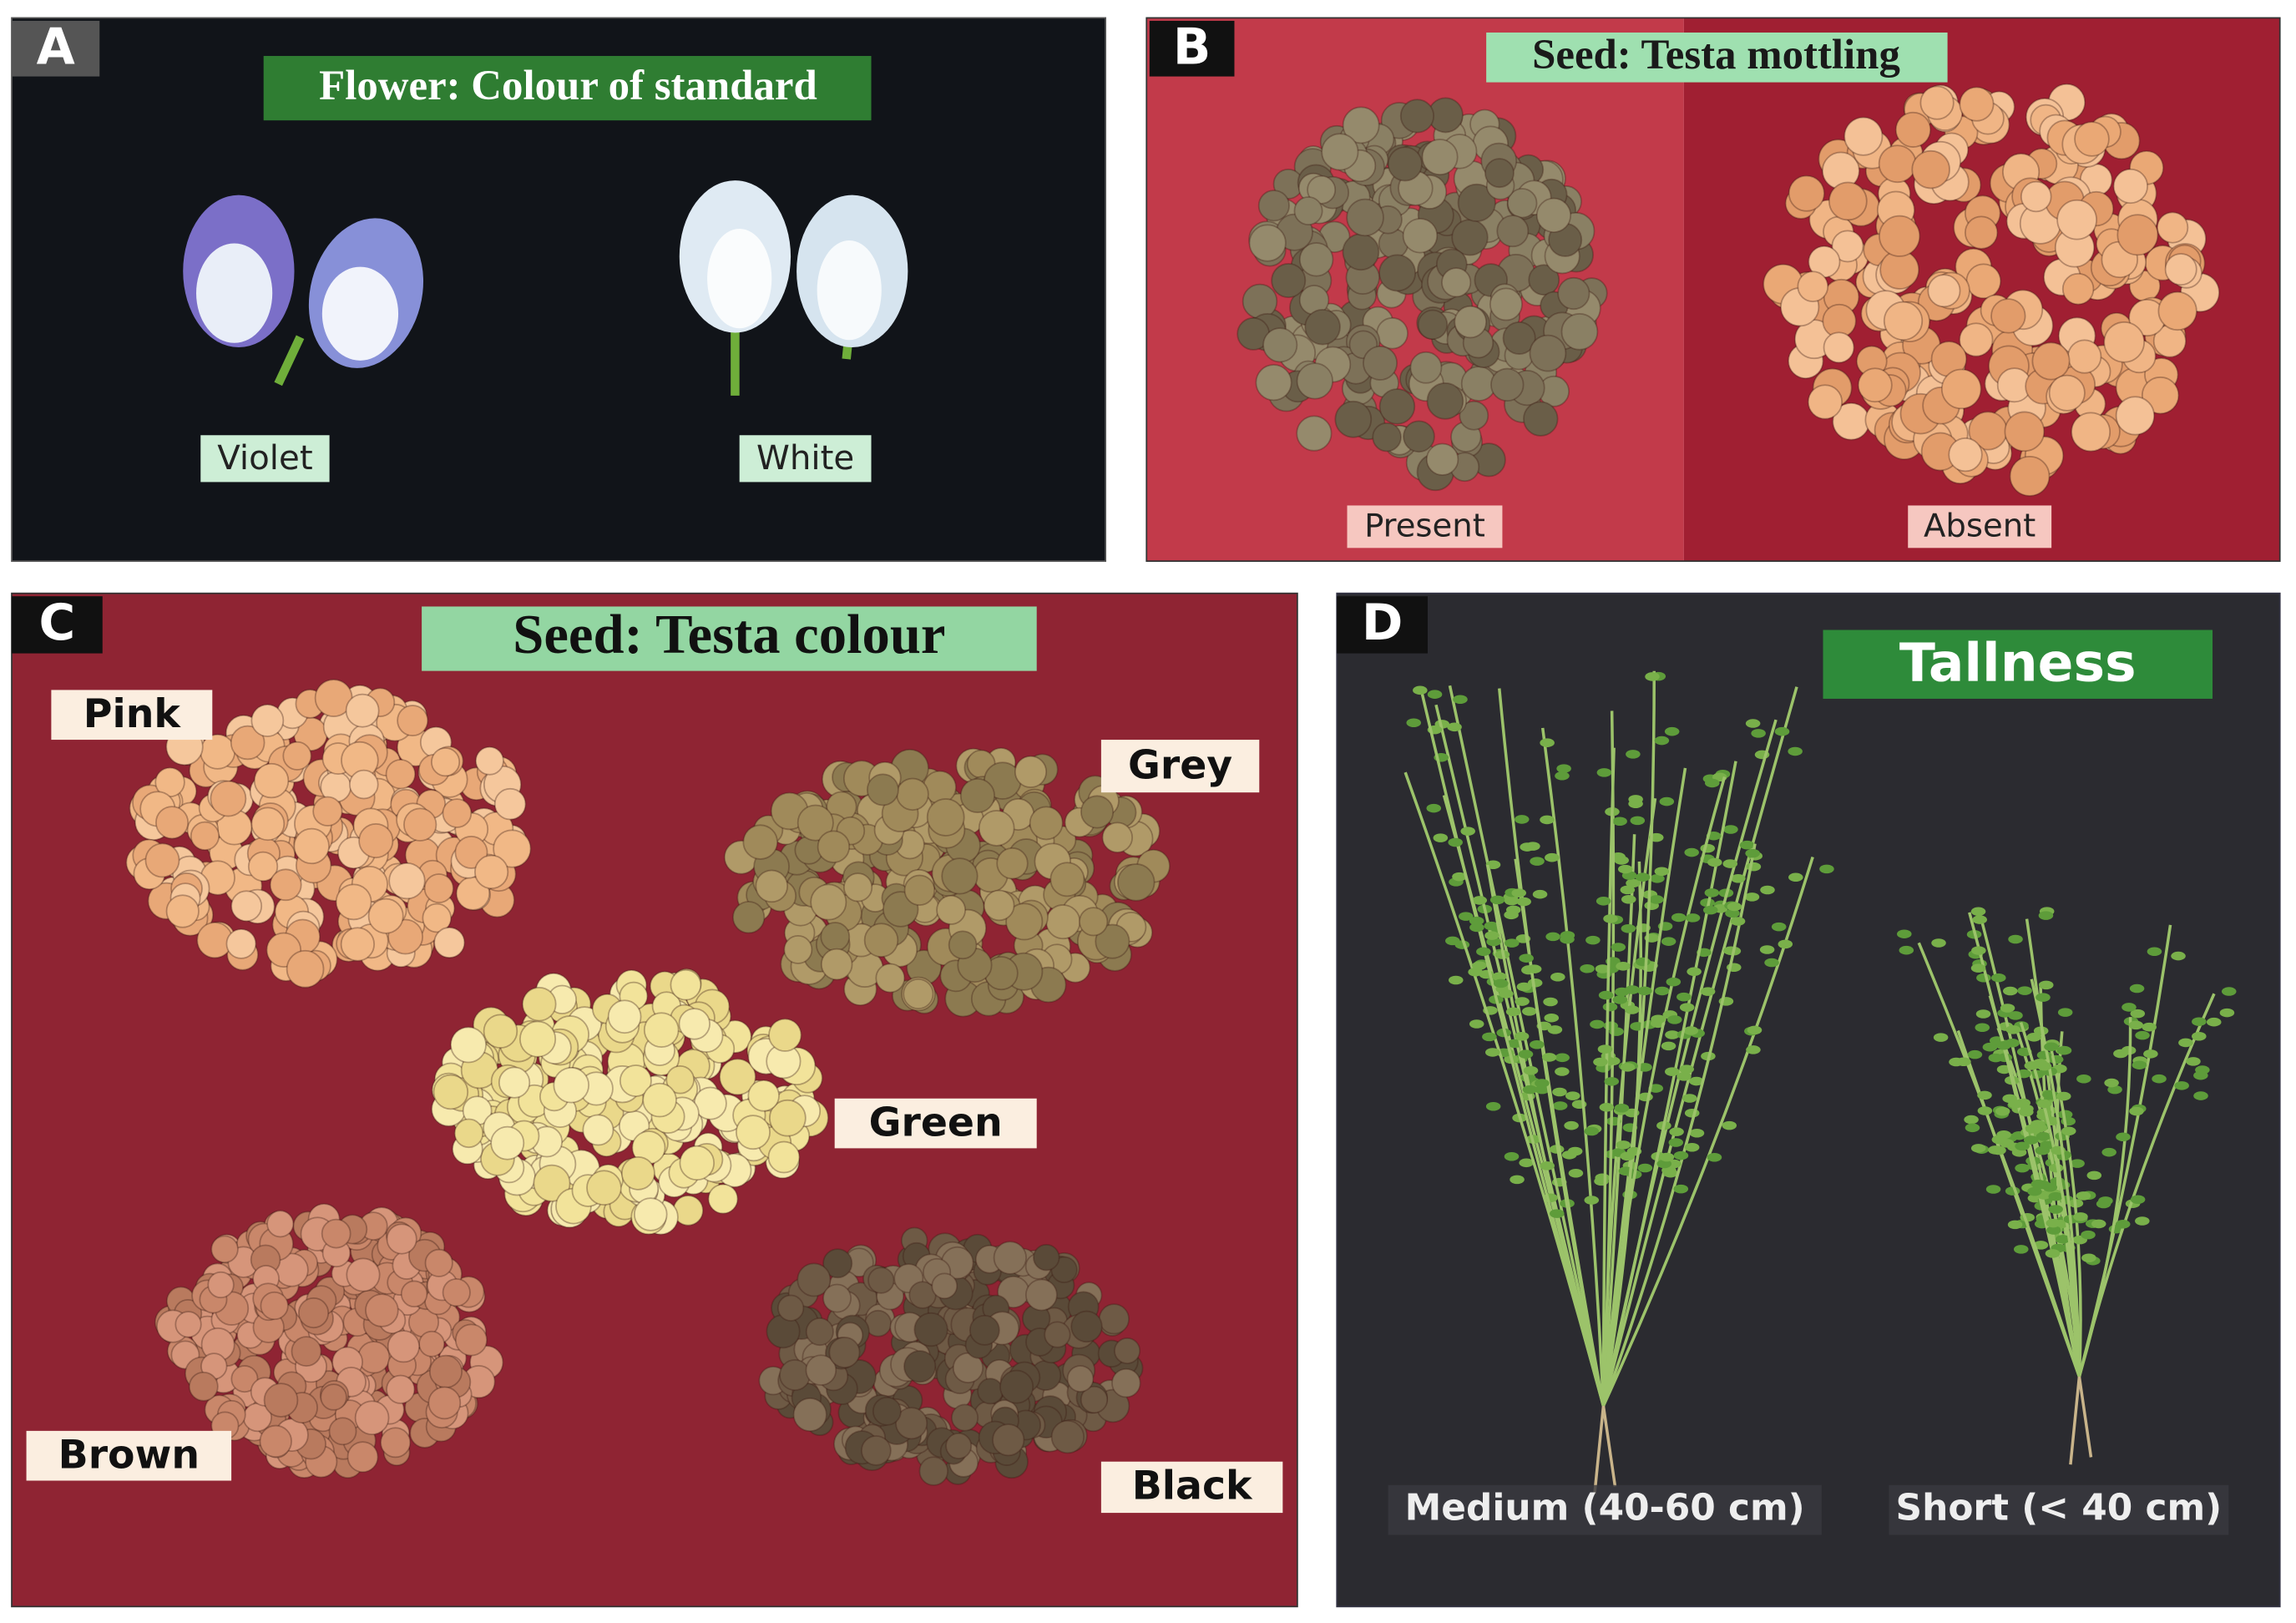 The width and height of the screenshot is (2296, 1623). Describe the element at coordinates (1717, 57) in the screenshot. I see `title-box` at that location.